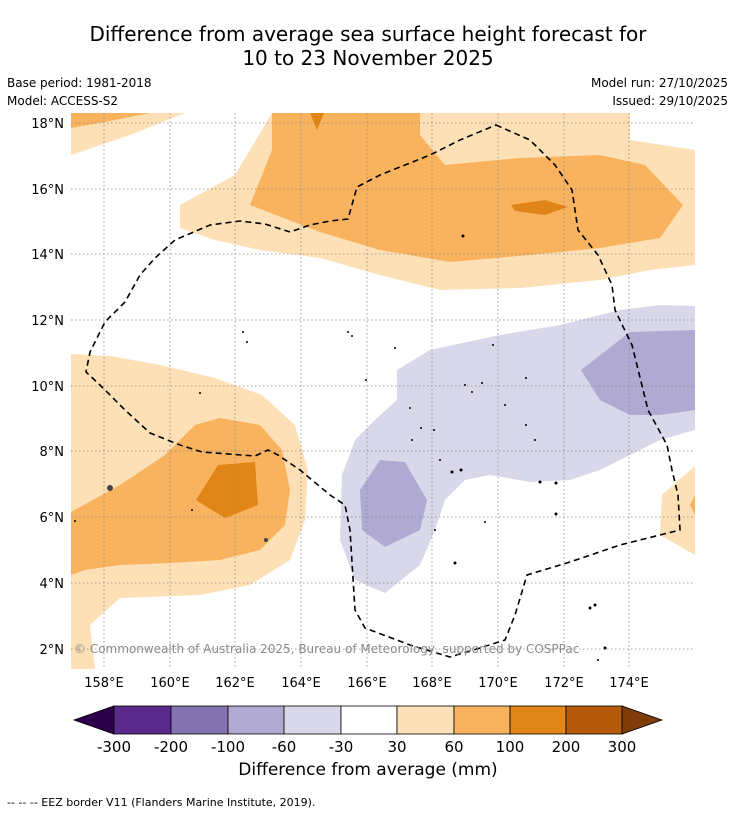  What do you see at coordinates (368, 58) in the screenshot?
I see `title-line-2: 10 to 23 November 2025` at bounding box center [368, 58].